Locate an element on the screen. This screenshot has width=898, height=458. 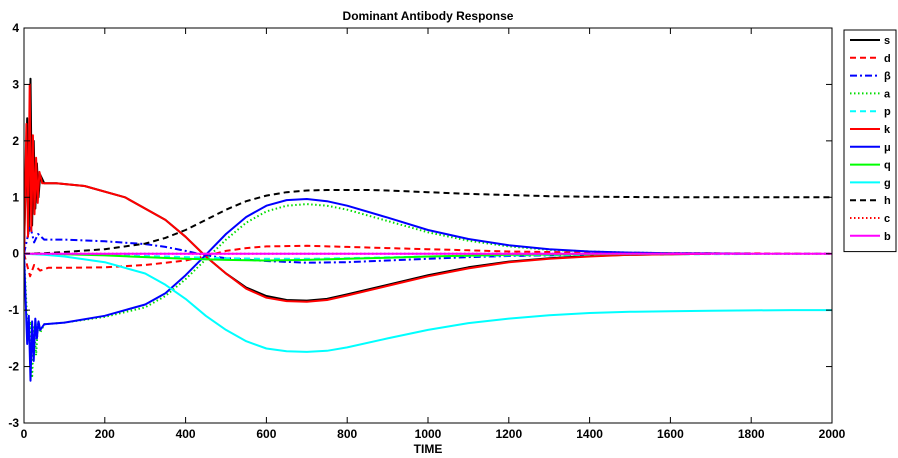
x-tick-label: 0 is located at coordinates (24, 434).